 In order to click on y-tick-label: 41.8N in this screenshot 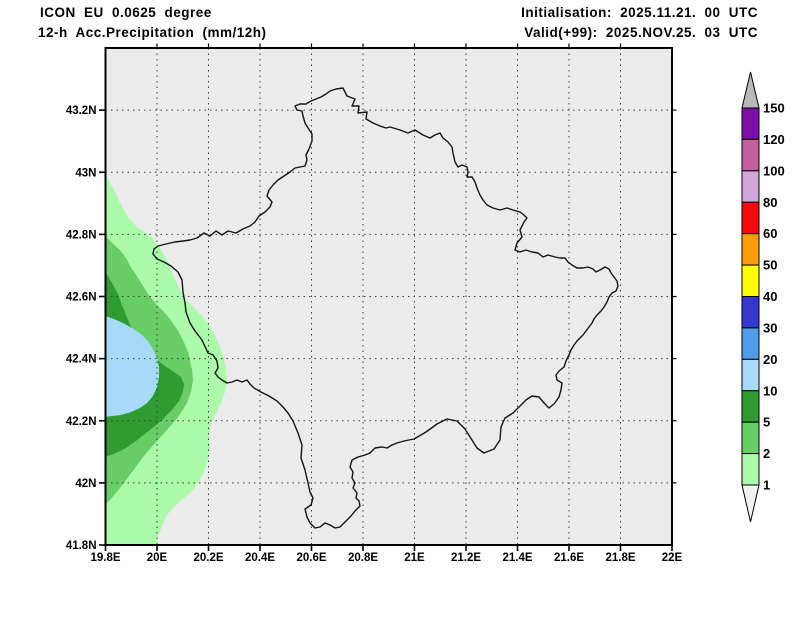, I will do `click(81, 546)`.